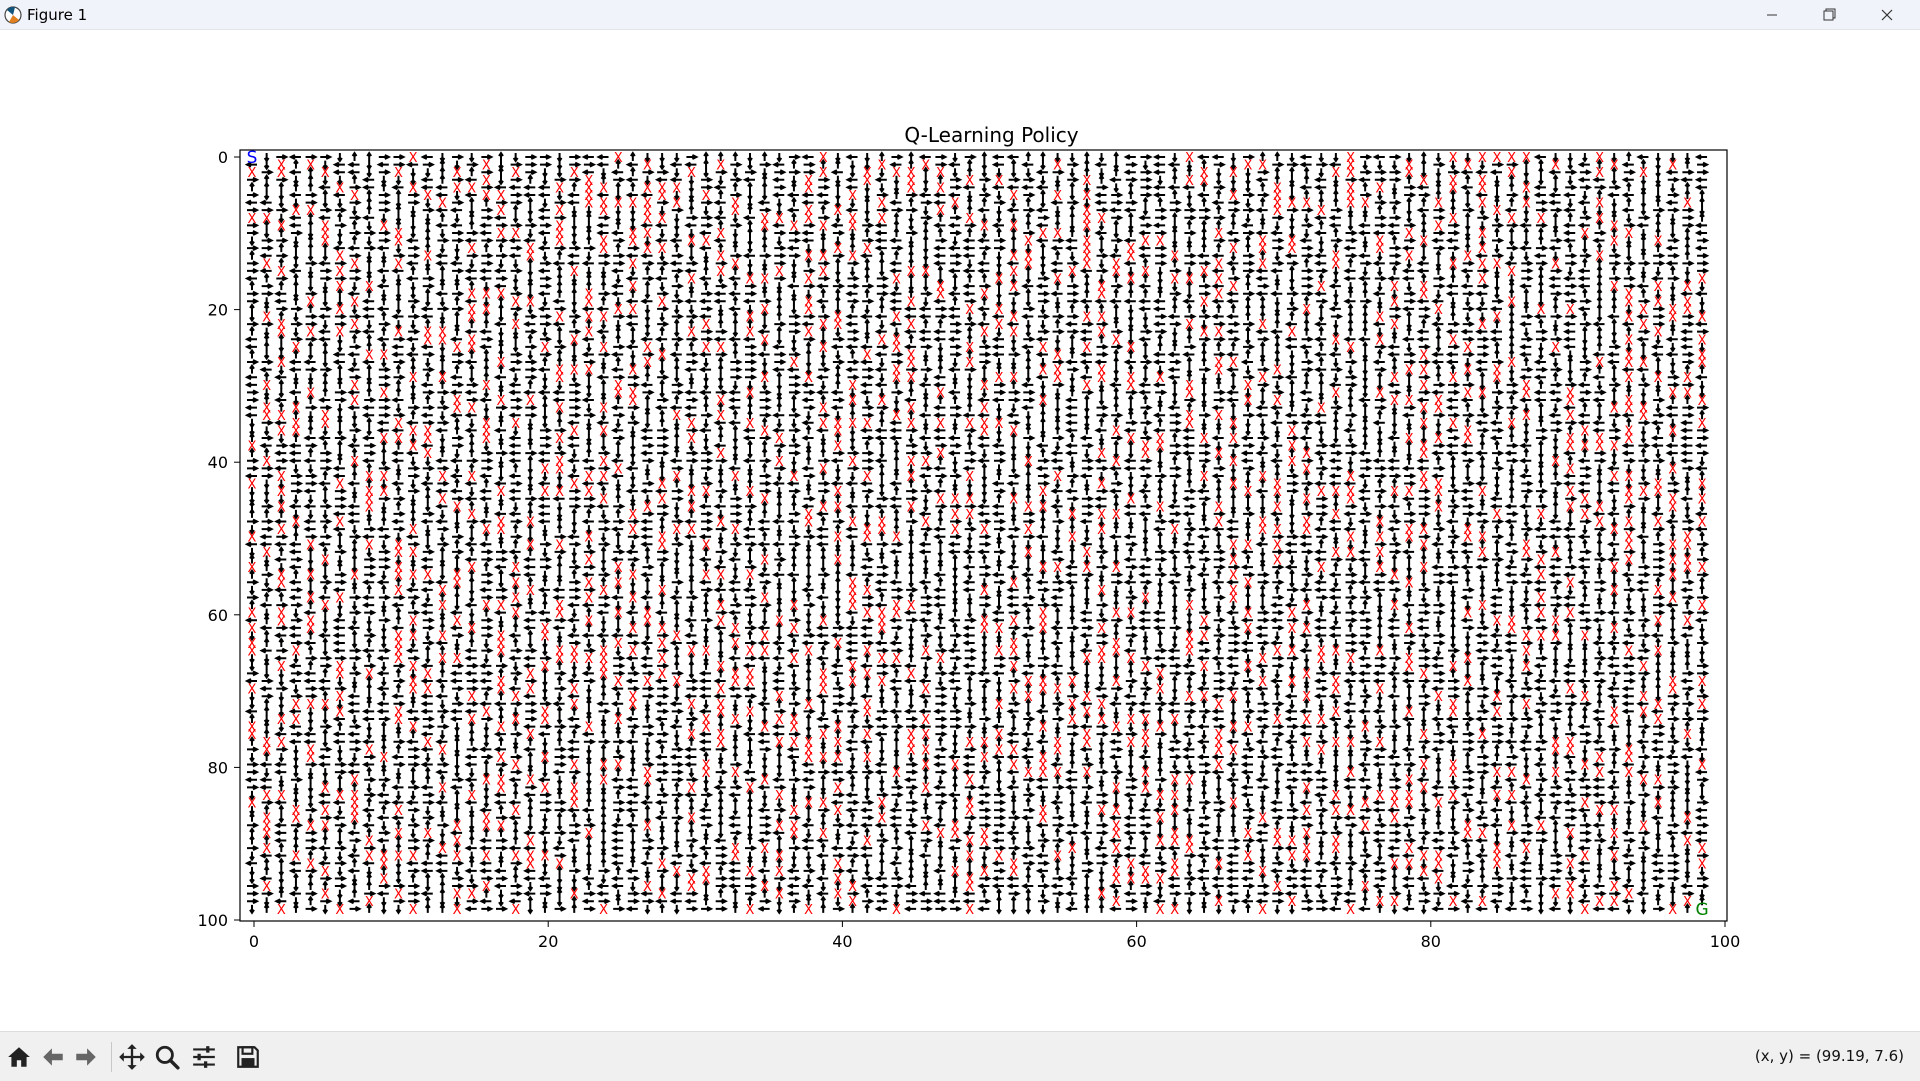 The width and height of the screenshot is (1920, 1081). What do you see at coordinates (1772, 14) in the screenshot?
I see `minimize-button` at bounding box center [1772, 14].